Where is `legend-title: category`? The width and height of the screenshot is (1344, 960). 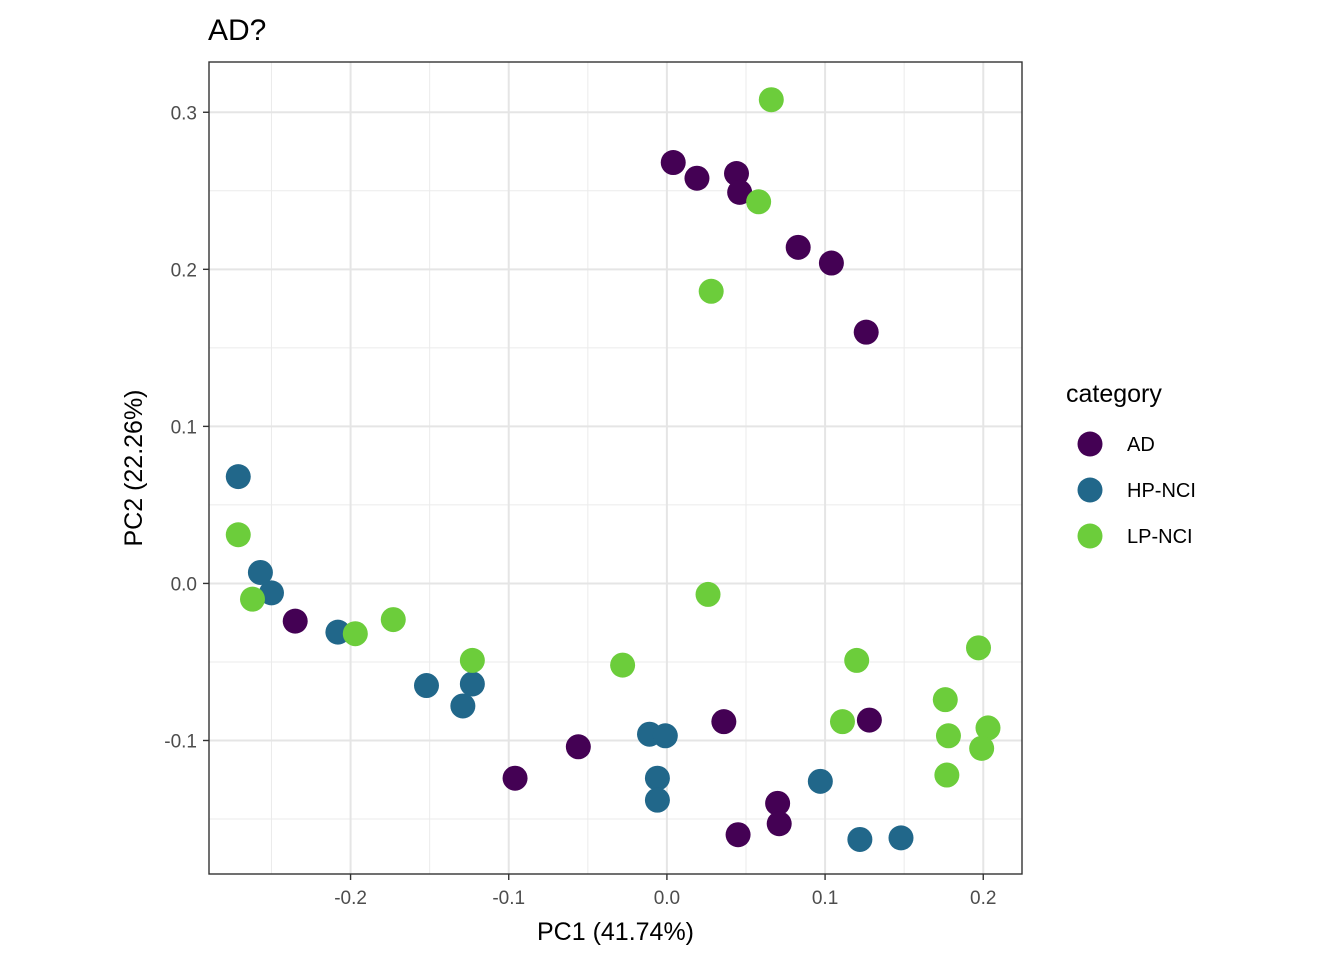 legend-title: category is located at coordinates (1114, 394).